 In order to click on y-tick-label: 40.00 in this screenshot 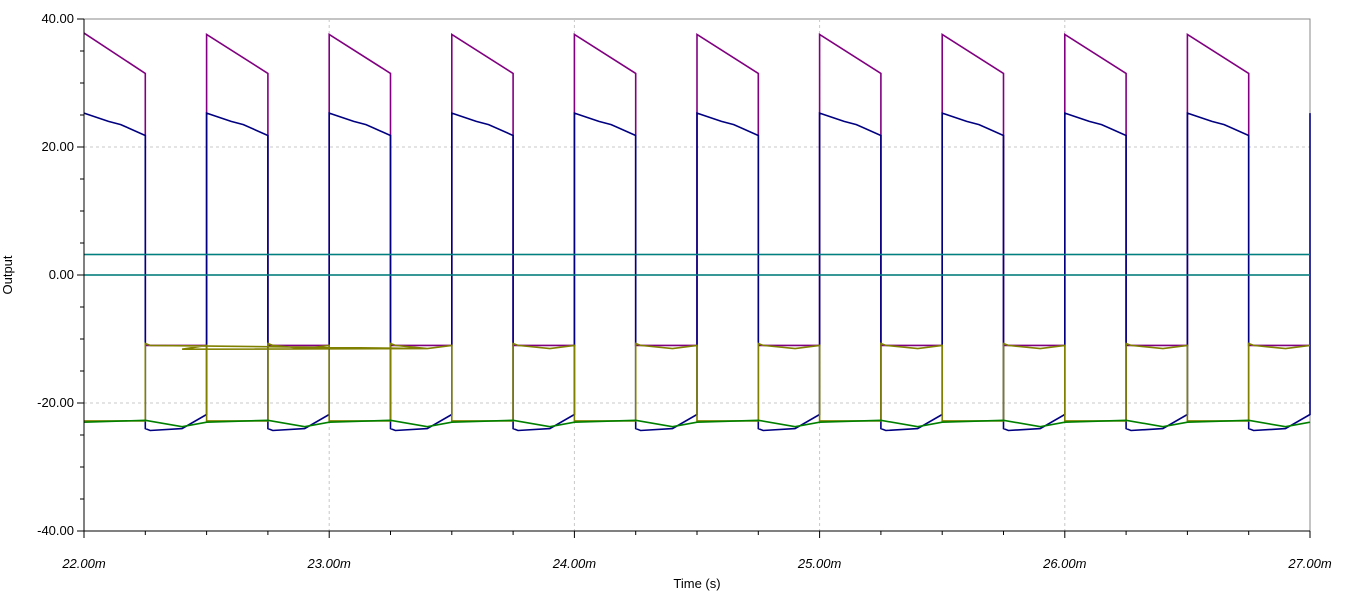, I will do `click(57, 18)`.